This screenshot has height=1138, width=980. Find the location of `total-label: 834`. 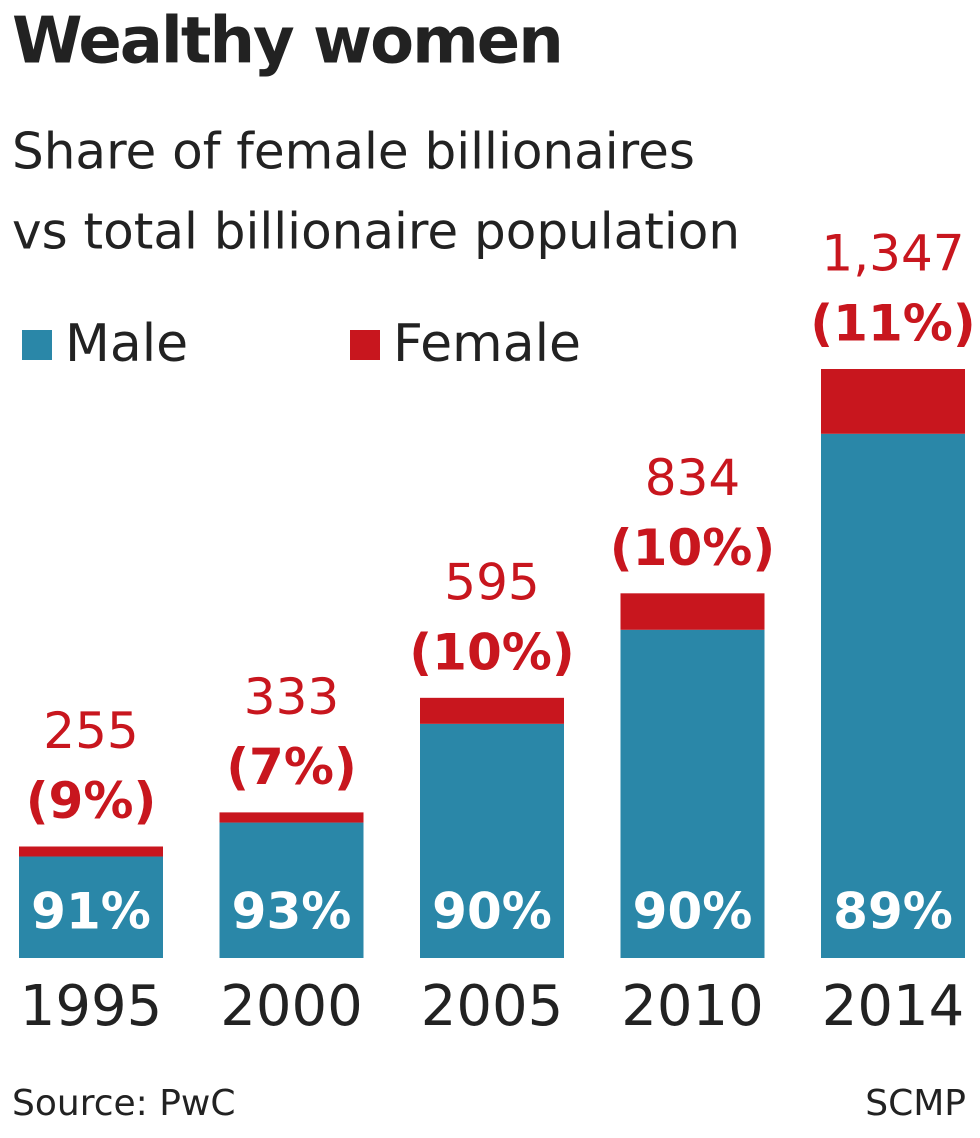

total-label: 834 is located at coordinates (692, 478).